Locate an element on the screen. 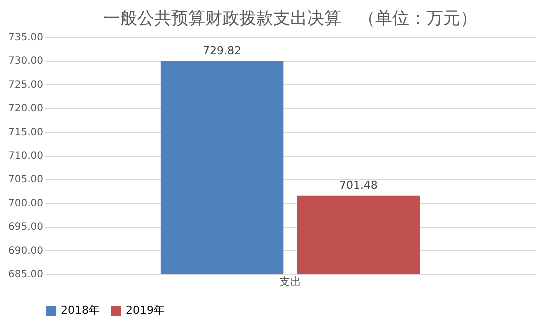  chart-title: 一般公共预算财政拨款支出决算 （单位：万元） is located at coordinates (291, 19).